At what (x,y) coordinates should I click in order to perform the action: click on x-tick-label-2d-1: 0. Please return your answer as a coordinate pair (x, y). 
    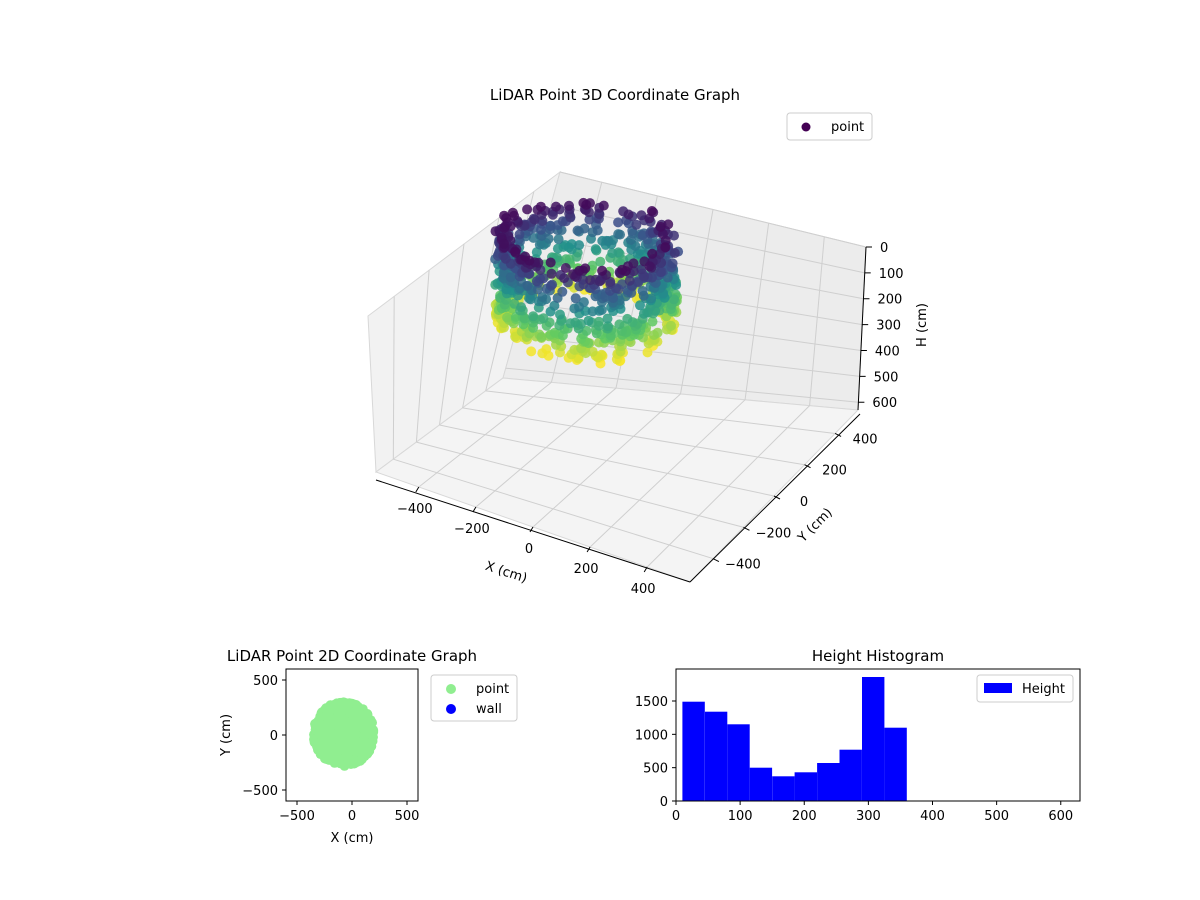
    Looking at the image, I should click on (352, 816).